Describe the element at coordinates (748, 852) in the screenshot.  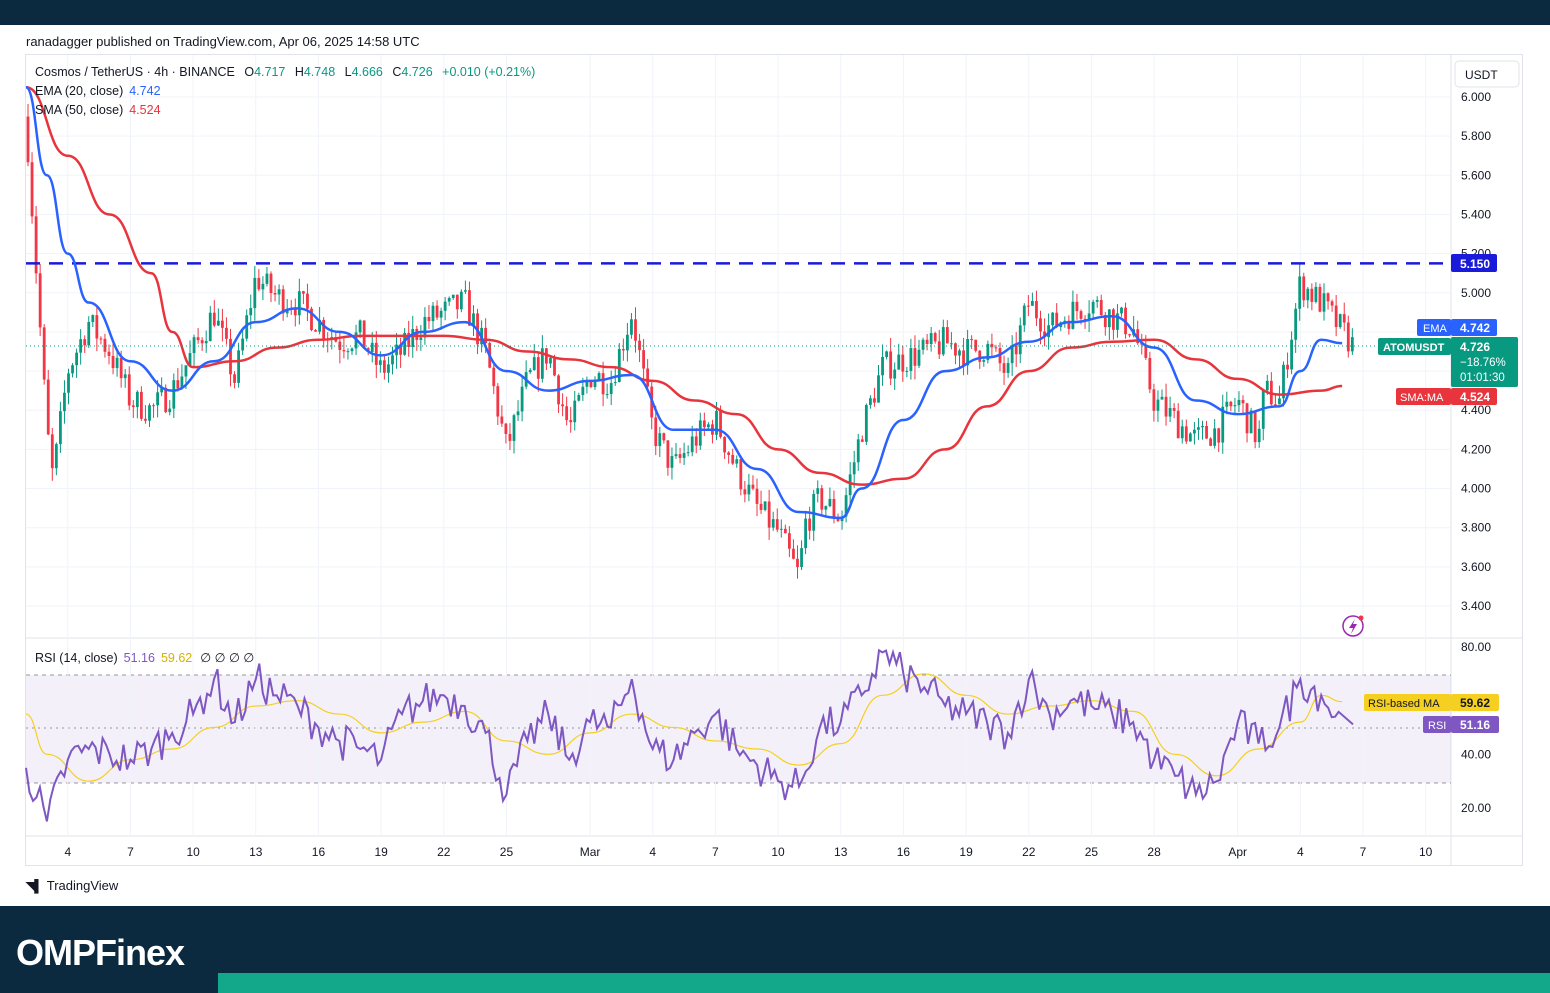
I see `time-axis: 4 7 10 13 16 19 22 25 Mar 4 7 10 13 16 19 22 25 28 Apr 4 7 10` at that location.